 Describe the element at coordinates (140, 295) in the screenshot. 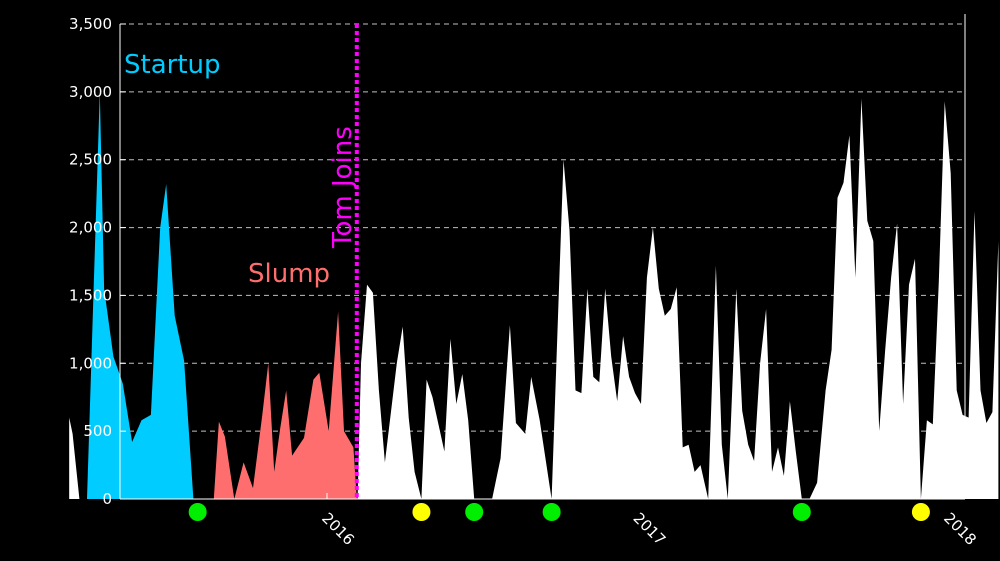

I see `area-startup` at that location.